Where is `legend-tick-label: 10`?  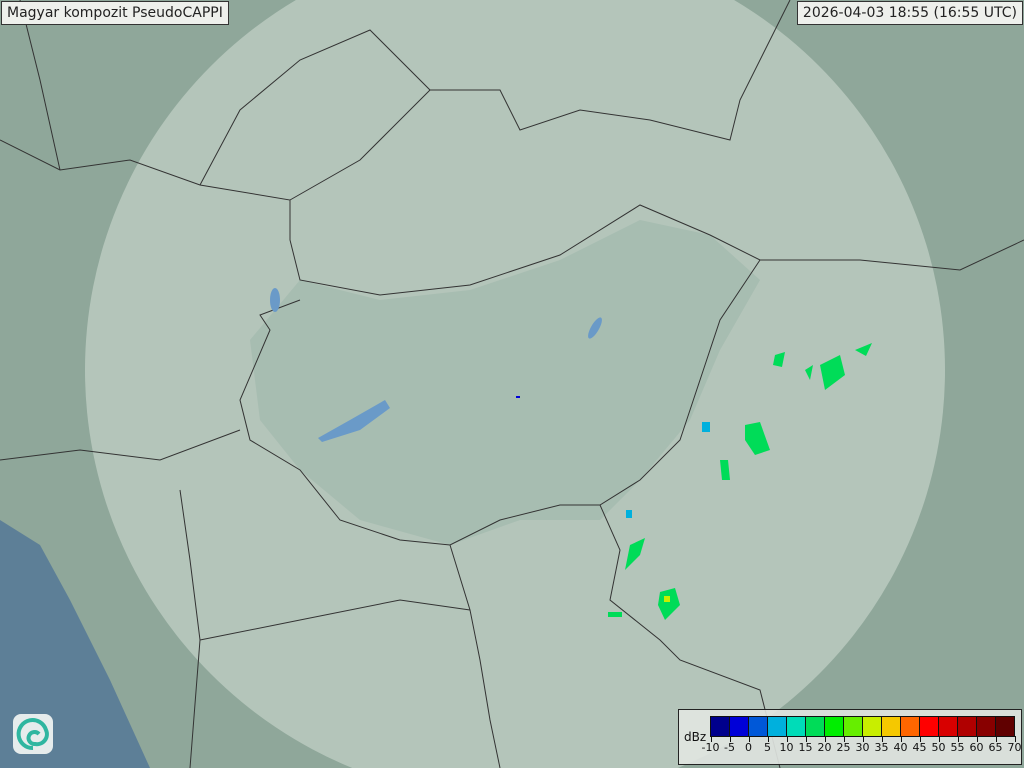 legend-tick-label: 10 is located at coordinates (786, 747).